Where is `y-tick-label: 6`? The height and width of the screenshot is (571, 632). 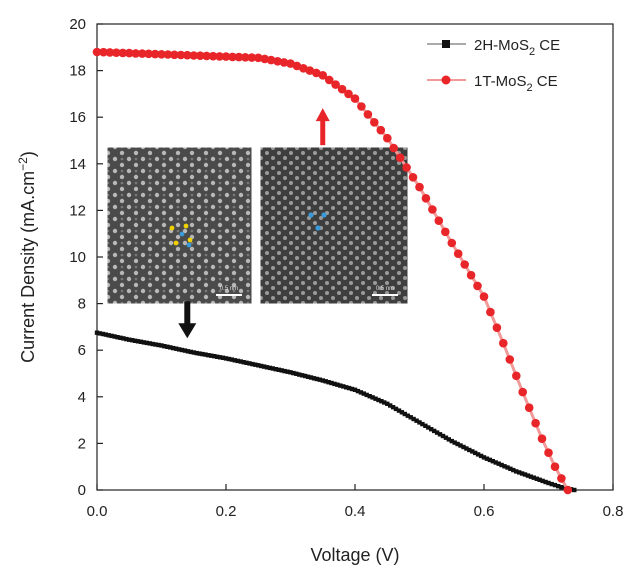
y-tick-label: 6 is located at coordinates (82, 350).